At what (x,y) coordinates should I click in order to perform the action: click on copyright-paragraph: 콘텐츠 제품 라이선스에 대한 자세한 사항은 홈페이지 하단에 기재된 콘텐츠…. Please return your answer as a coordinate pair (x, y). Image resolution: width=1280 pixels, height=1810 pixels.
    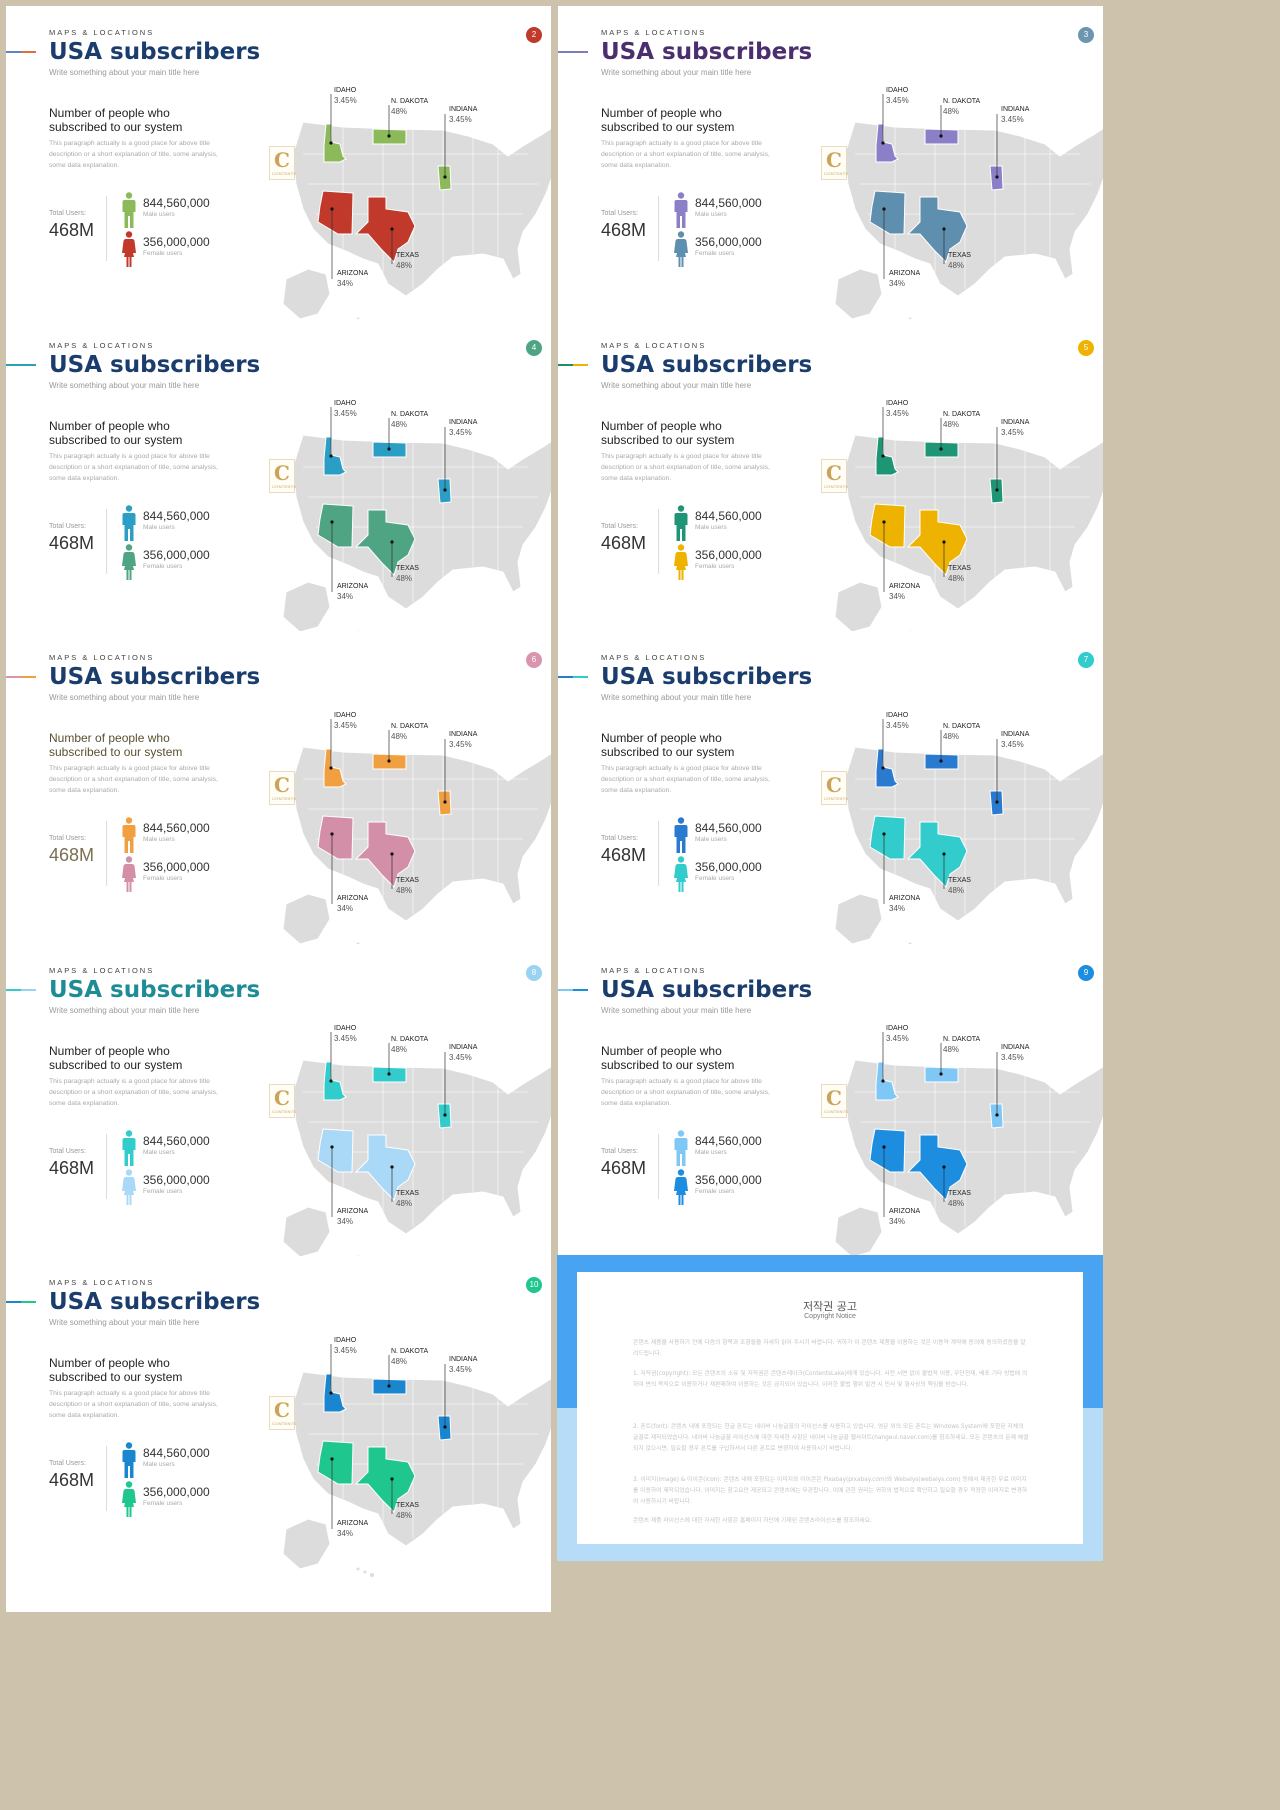
    Looking at the image, I should click on (752, 1521).